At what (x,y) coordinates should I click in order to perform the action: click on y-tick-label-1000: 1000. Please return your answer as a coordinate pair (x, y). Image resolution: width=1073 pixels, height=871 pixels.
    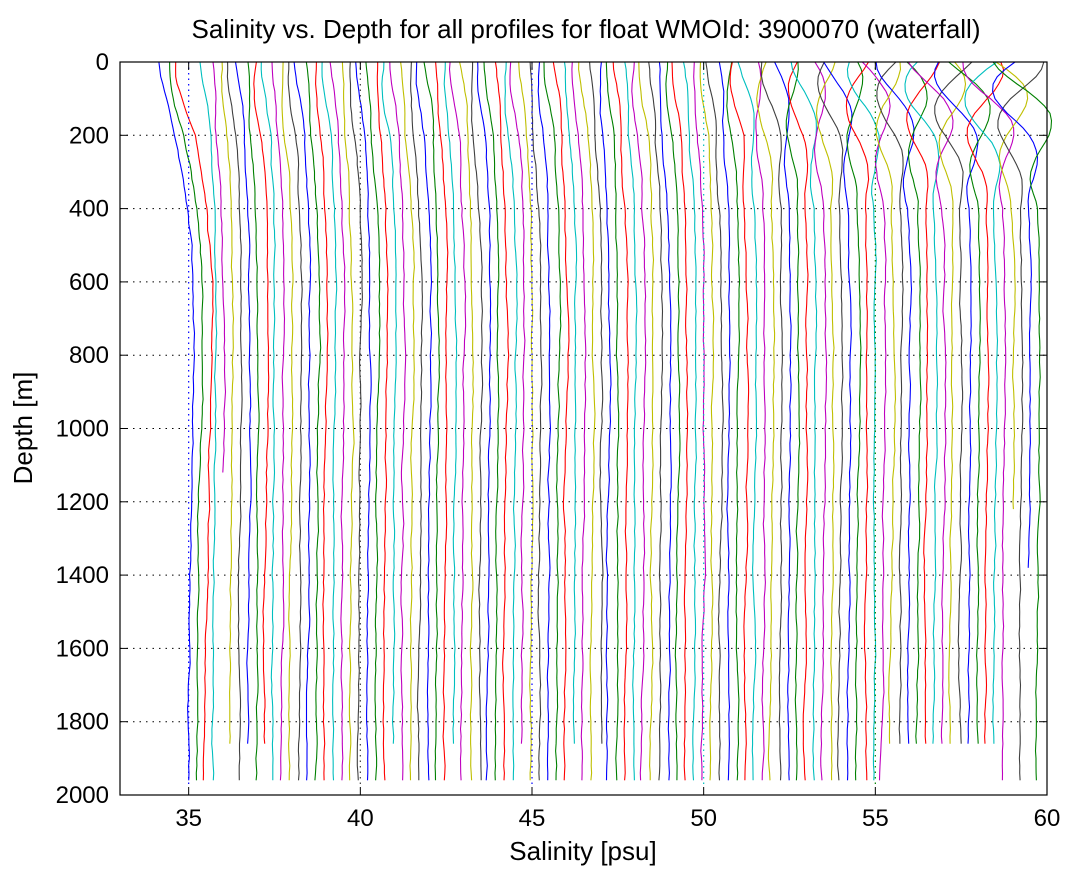
    Looking at the image, I should click on (82, 429).